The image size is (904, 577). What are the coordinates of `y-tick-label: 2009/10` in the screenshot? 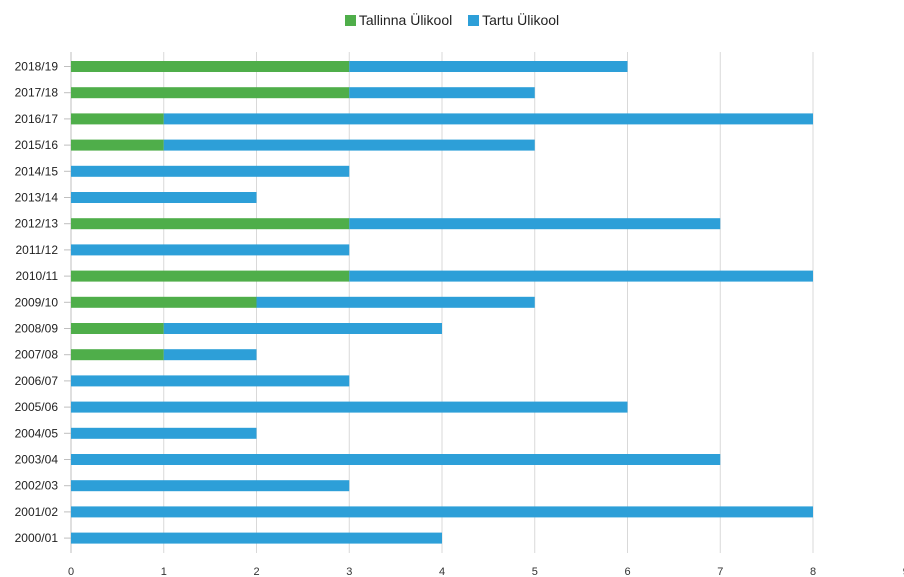 It's located at (37, 302).